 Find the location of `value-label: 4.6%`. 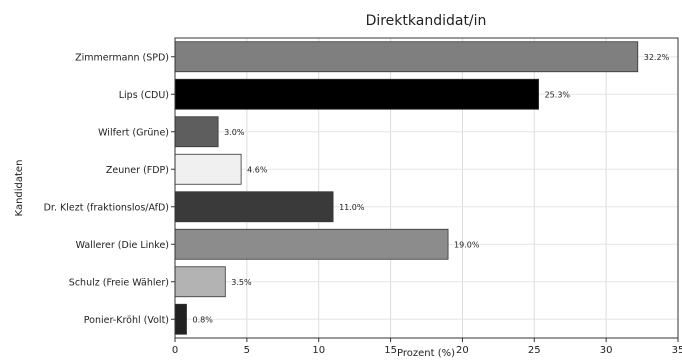

value-label: 4.6% is located at coordinates (257, 169).